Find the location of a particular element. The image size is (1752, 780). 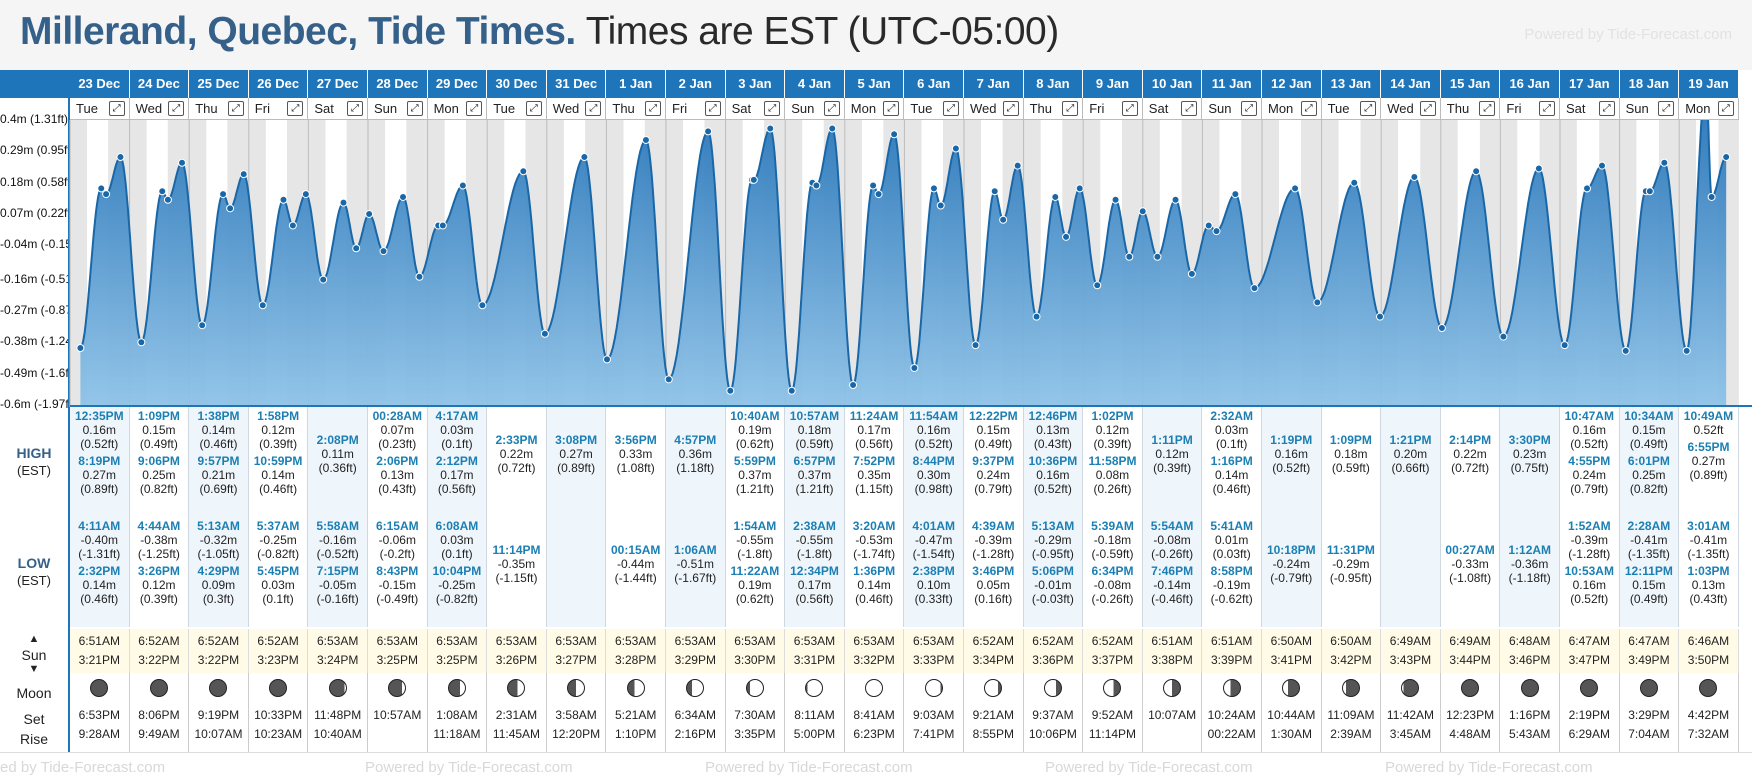

sun-cell: 6:50AM 3:41PM is located at coordinates (1292, 651).